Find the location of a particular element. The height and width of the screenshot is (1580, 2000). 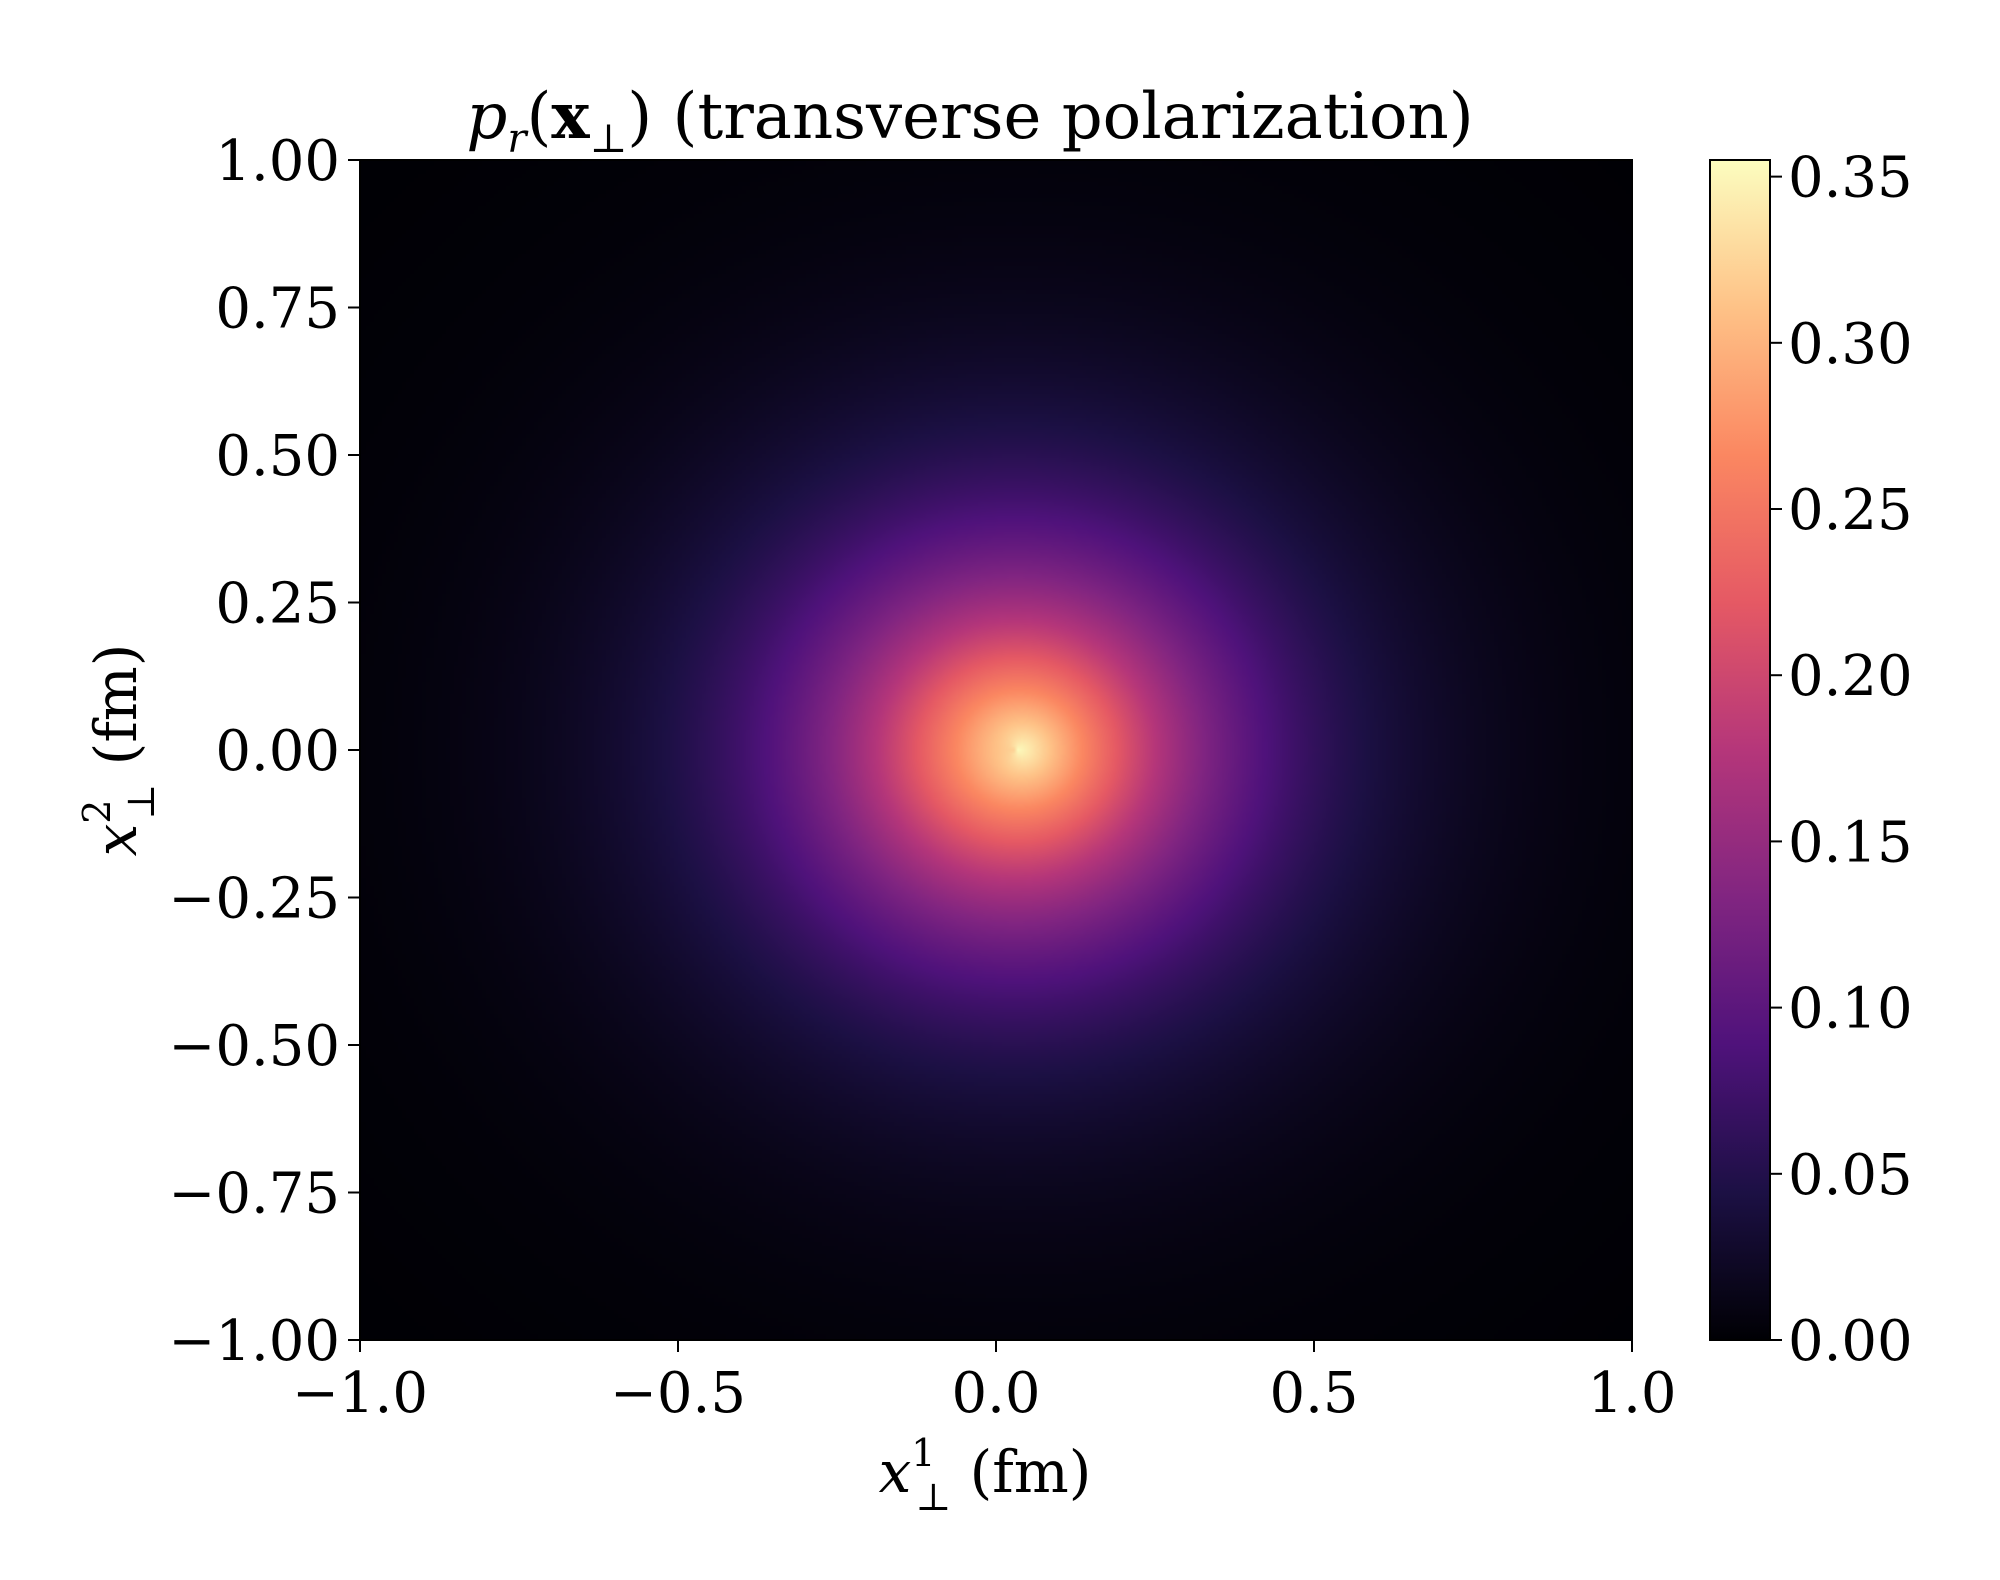

y-tick-label: −0.50 is located at coordinates (254, 1046).